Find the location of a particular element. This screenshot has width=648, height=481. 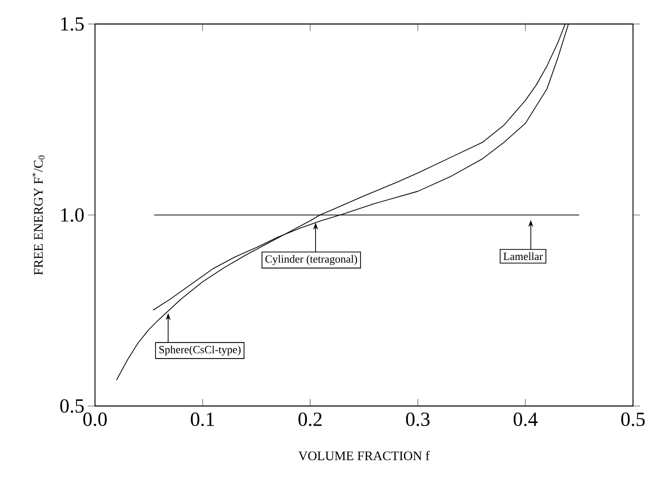

x-tick-label: 0.4 is located at coordinates (526, 419).